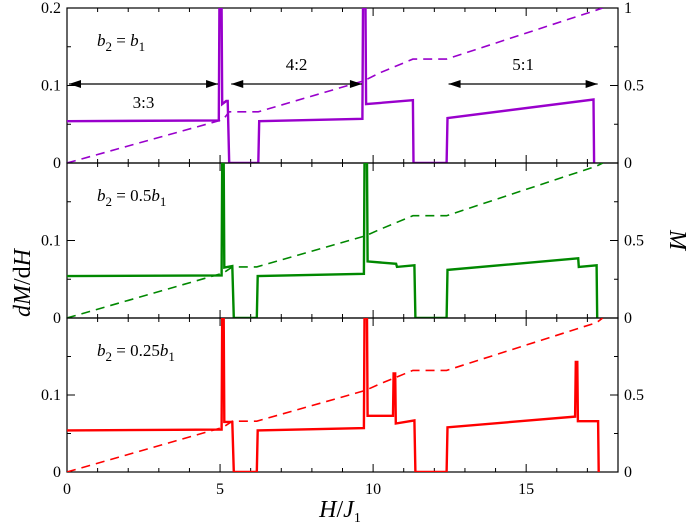  Describe the element at coordinates (373, 489) in the screenshot. I see `x-tick-label: 10` at that location.